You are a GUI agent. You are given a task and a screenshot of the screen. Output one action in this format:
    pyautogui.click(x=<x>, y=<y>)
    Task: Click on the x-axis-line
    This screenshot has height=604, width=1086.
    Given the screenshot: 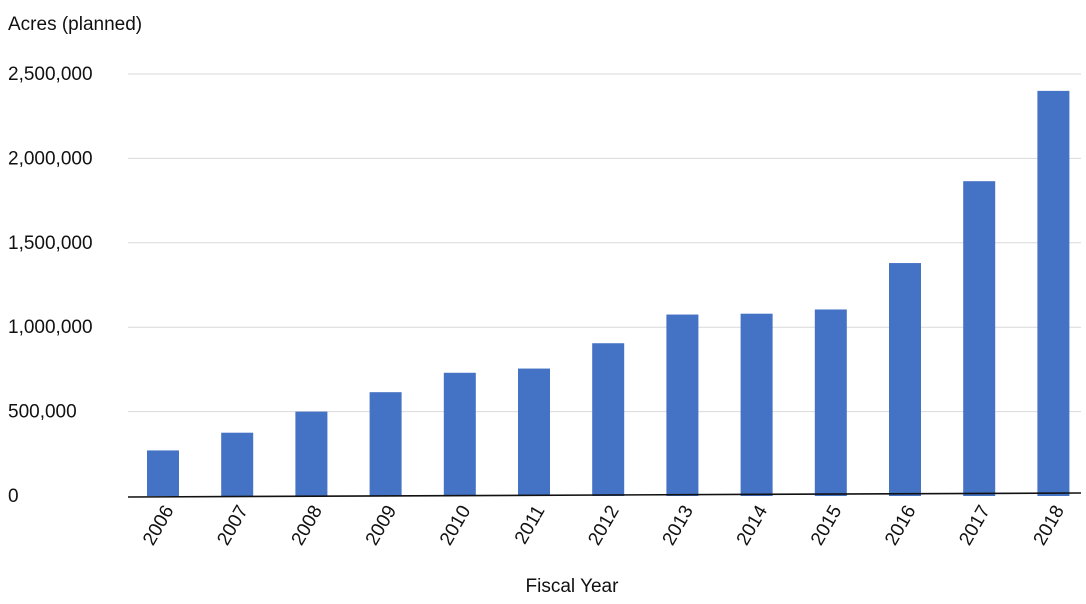 What is the action you would take?
    pyautogui.click(x=604, y=495)
    